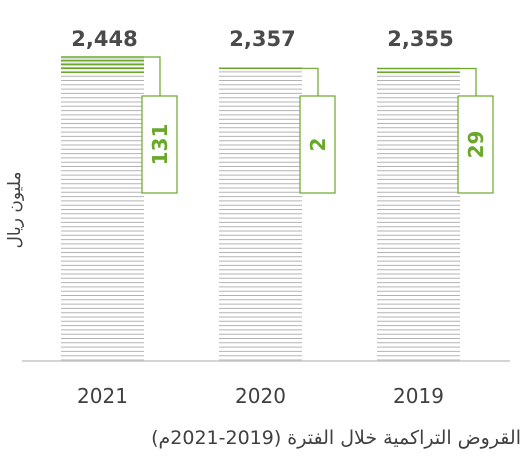 The width and height of the screenshot is (527, 462). What do you see at coordinates (418, 214) in the screenshot?
I see `bar-2019` at bounding box center [418, 214].